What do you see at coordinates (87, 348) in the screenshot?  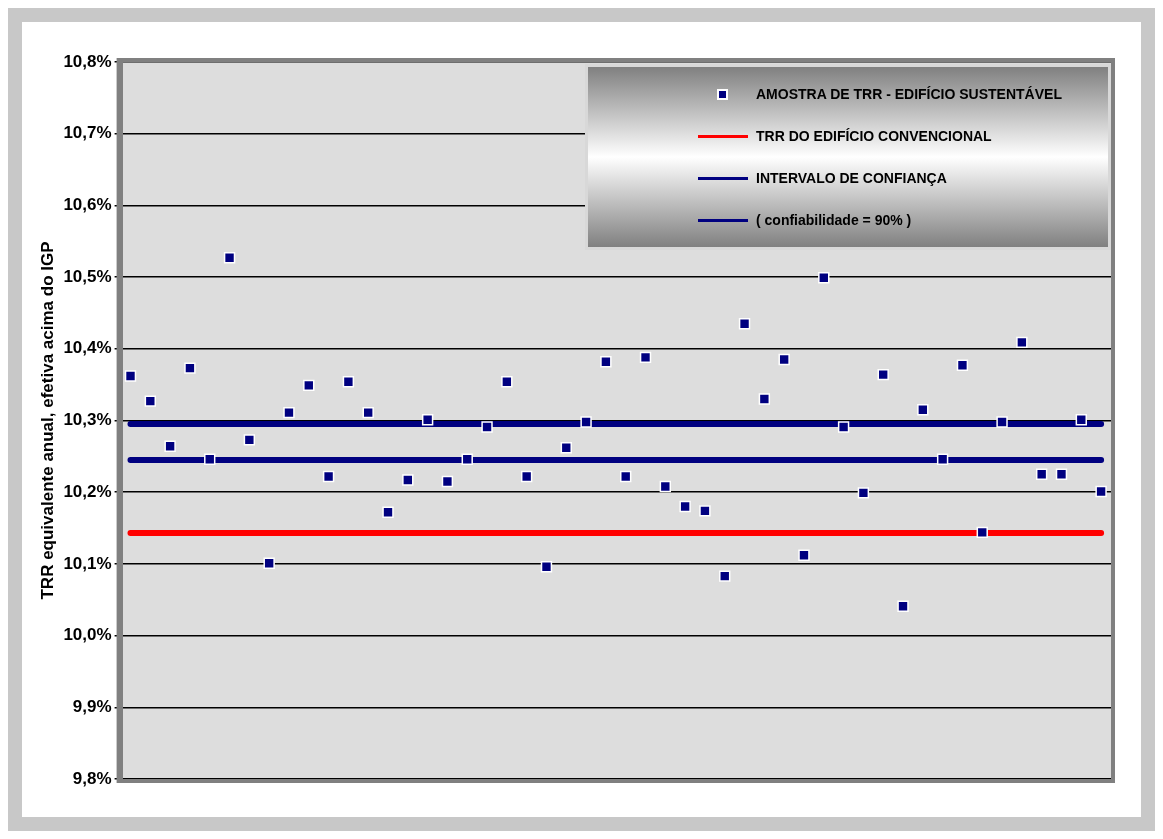 I see `y-tick-label: 10,4%` at bounding box center [87, 348].